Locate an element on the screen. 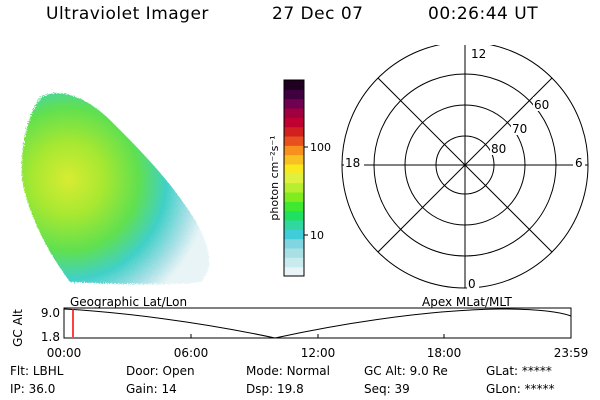  timeline-xtick-2359: 23:59 is located at coordinates (571, 353).